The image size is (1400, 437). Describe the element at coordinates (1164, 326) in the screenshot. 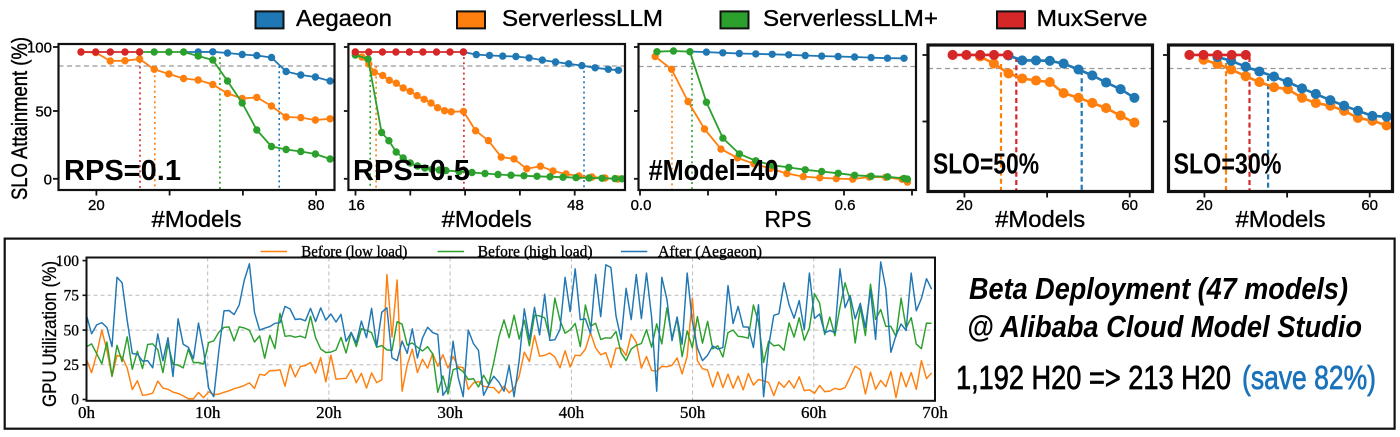

I see `svg-text: @ Alibaba Cloud Model Studio` at that location.